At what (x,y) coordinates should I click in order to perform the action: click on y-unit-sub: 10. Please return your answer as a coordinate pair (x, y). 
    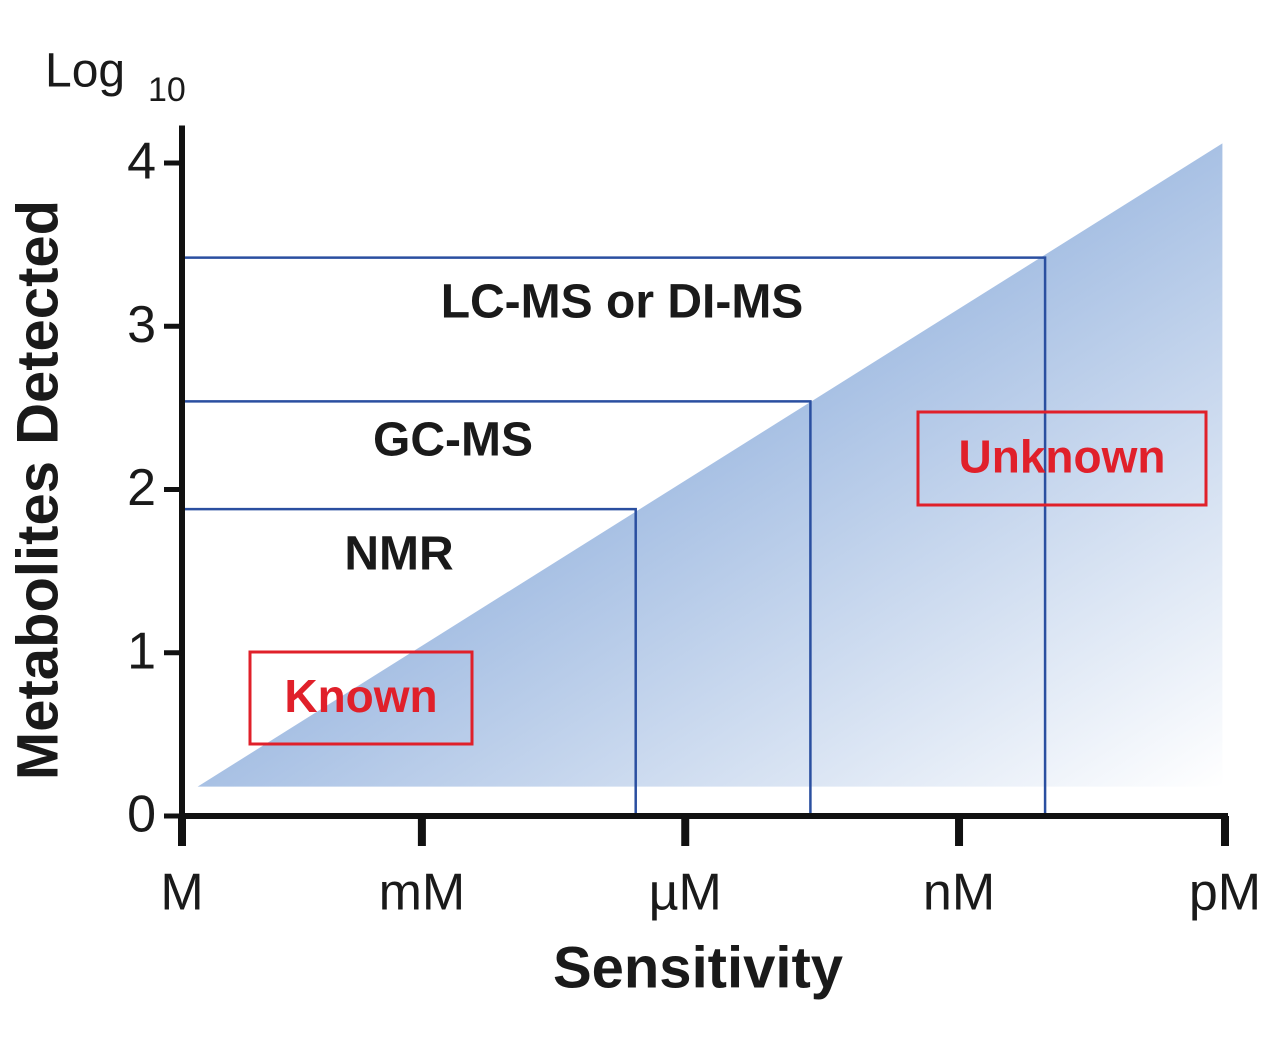
    Looking at the image, I should click on (167, 90).